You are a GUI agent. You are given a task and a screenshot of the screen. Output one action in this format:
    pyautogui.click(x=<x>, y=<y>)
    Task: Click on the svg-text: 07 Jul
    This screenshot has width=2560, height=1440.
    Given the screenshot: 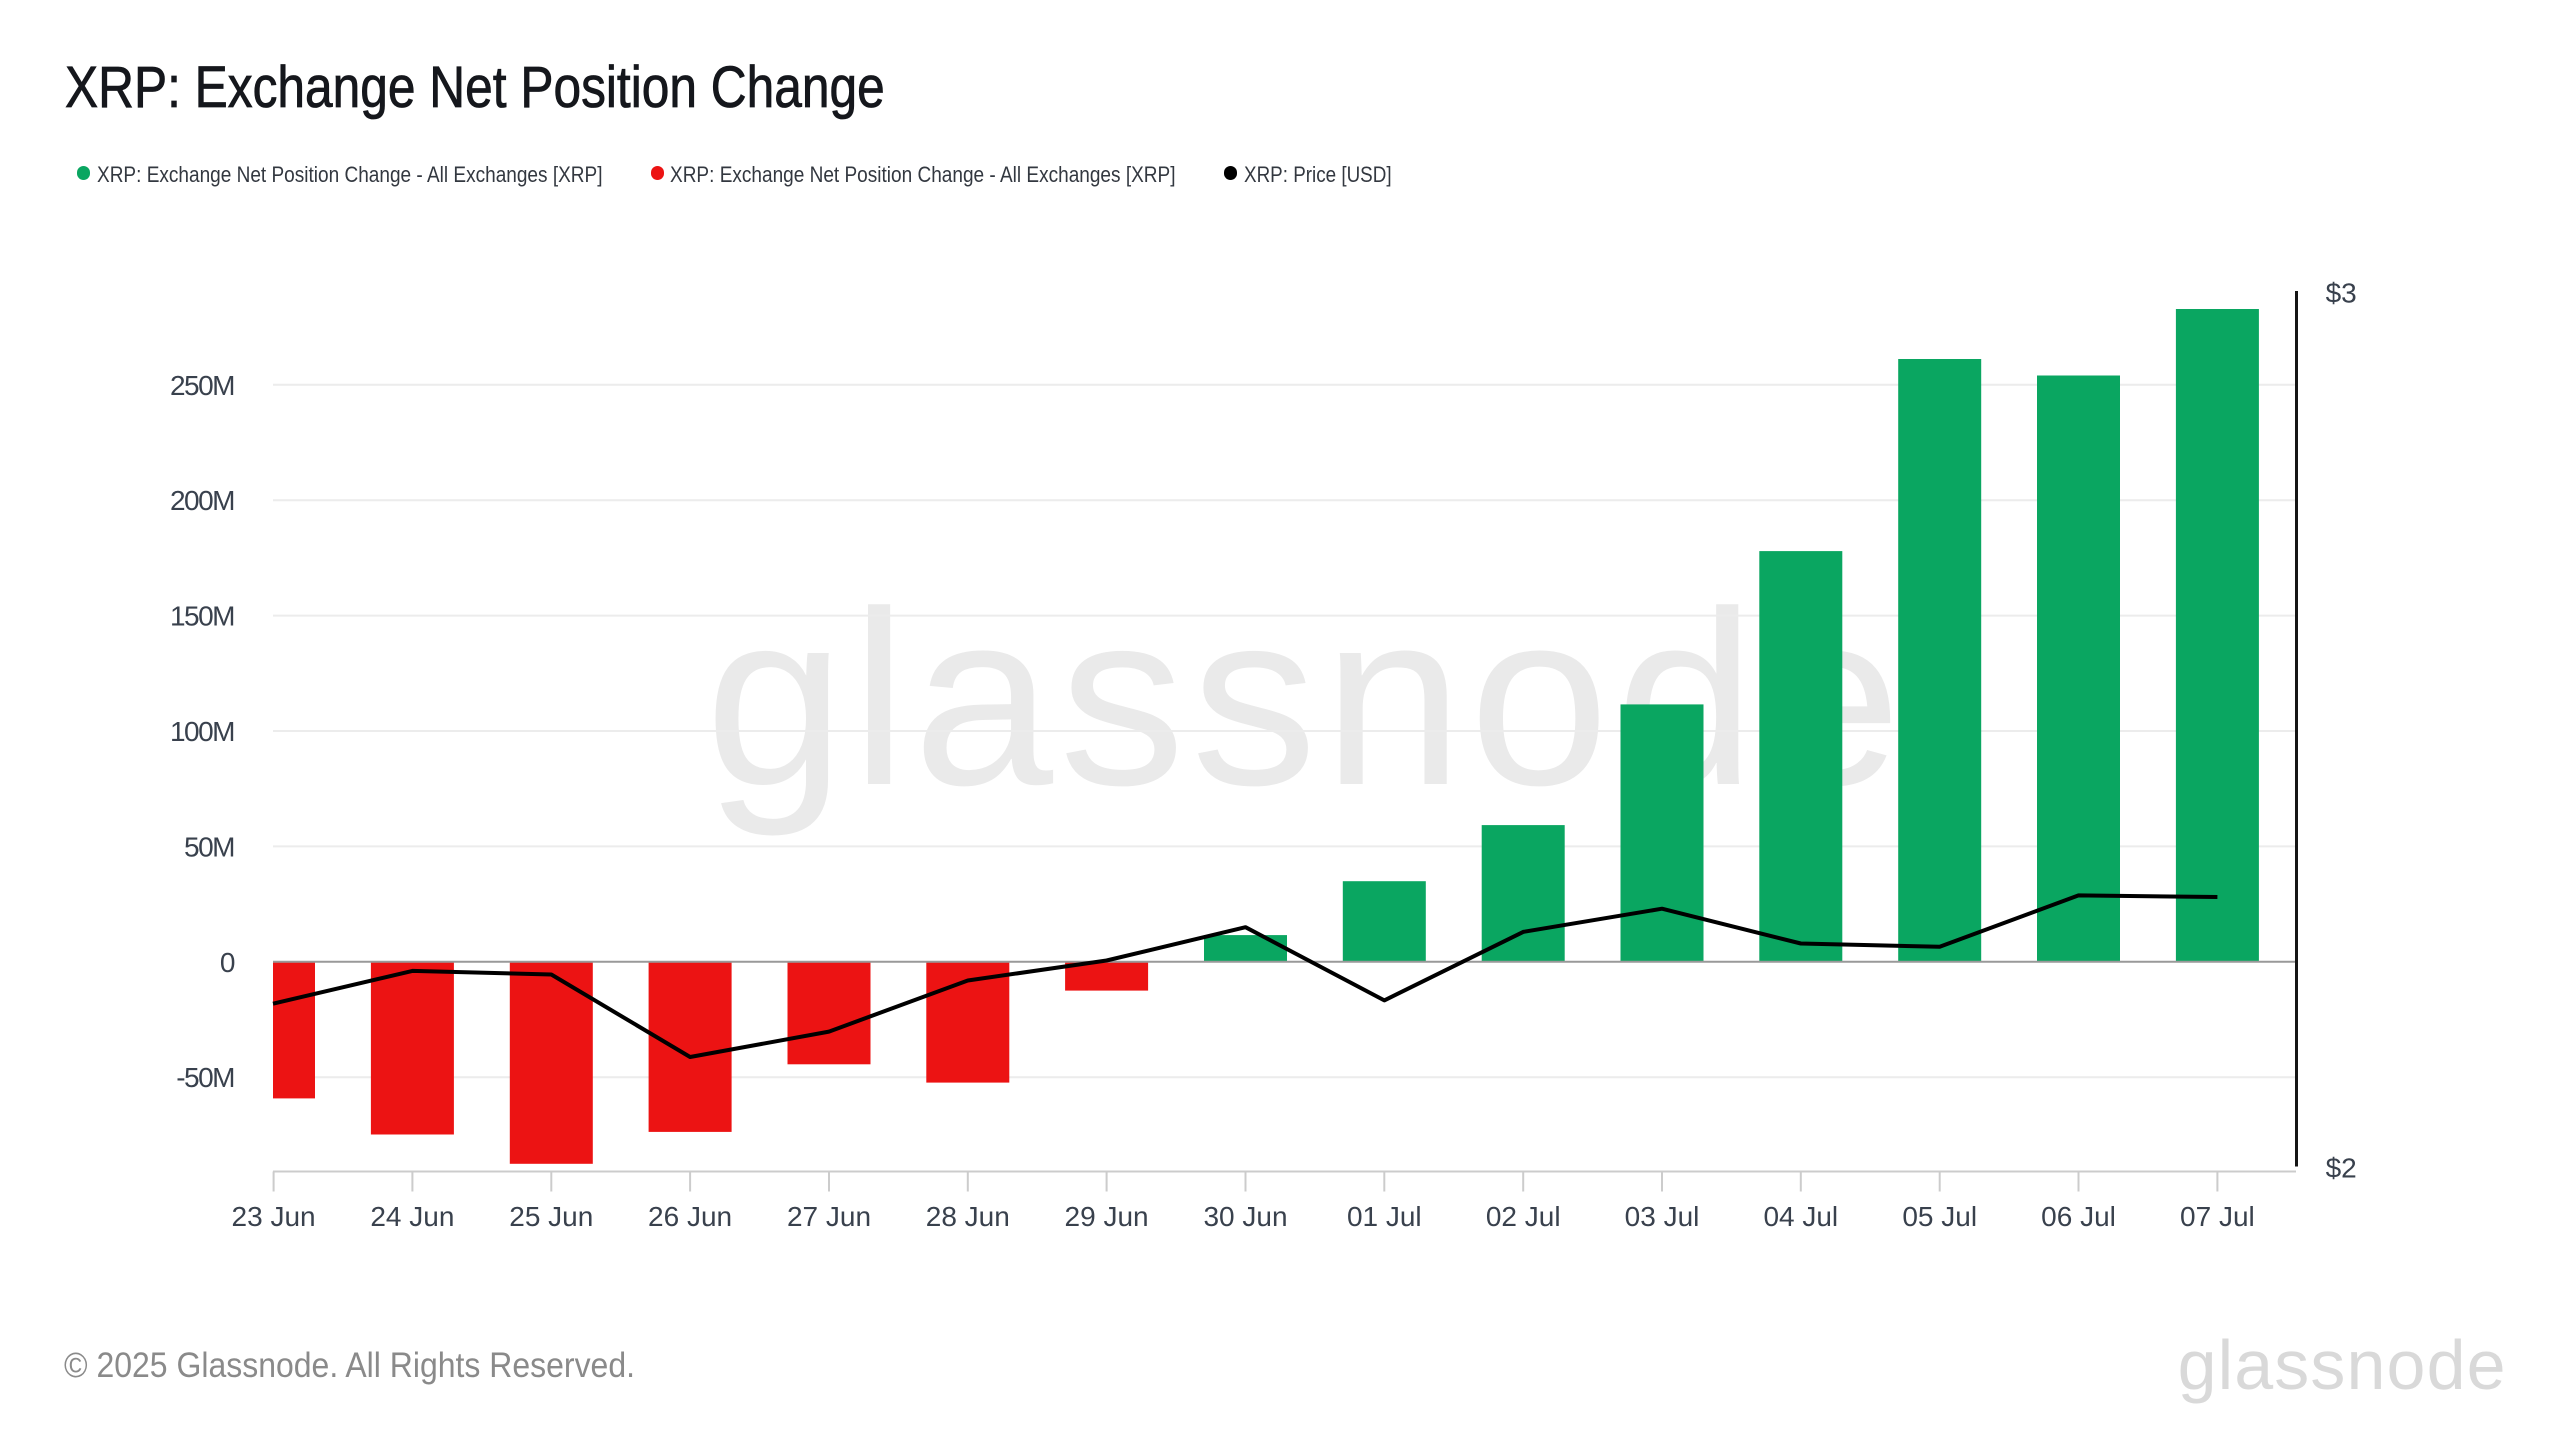 What is the action you would take?
    pyautogui.click(x=2217, y=1216)
    